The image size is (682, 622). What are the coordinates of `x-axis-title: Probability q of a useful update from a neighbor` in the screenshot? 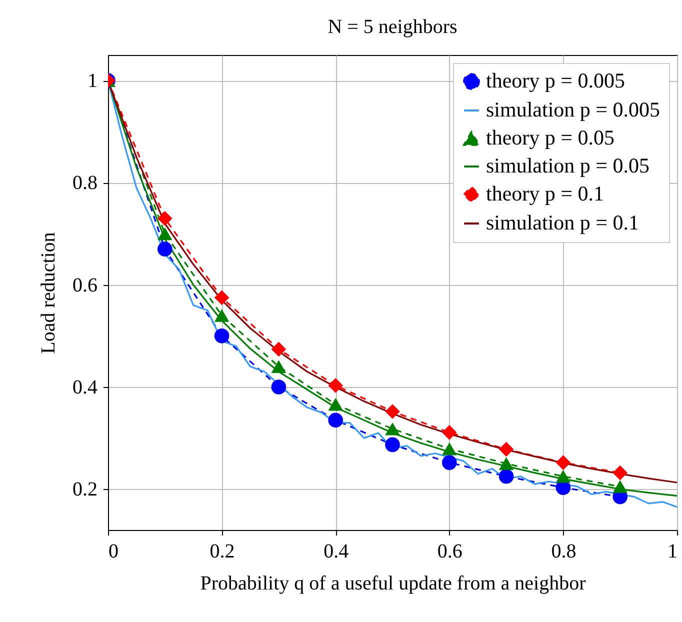 It's located at (393, 583).